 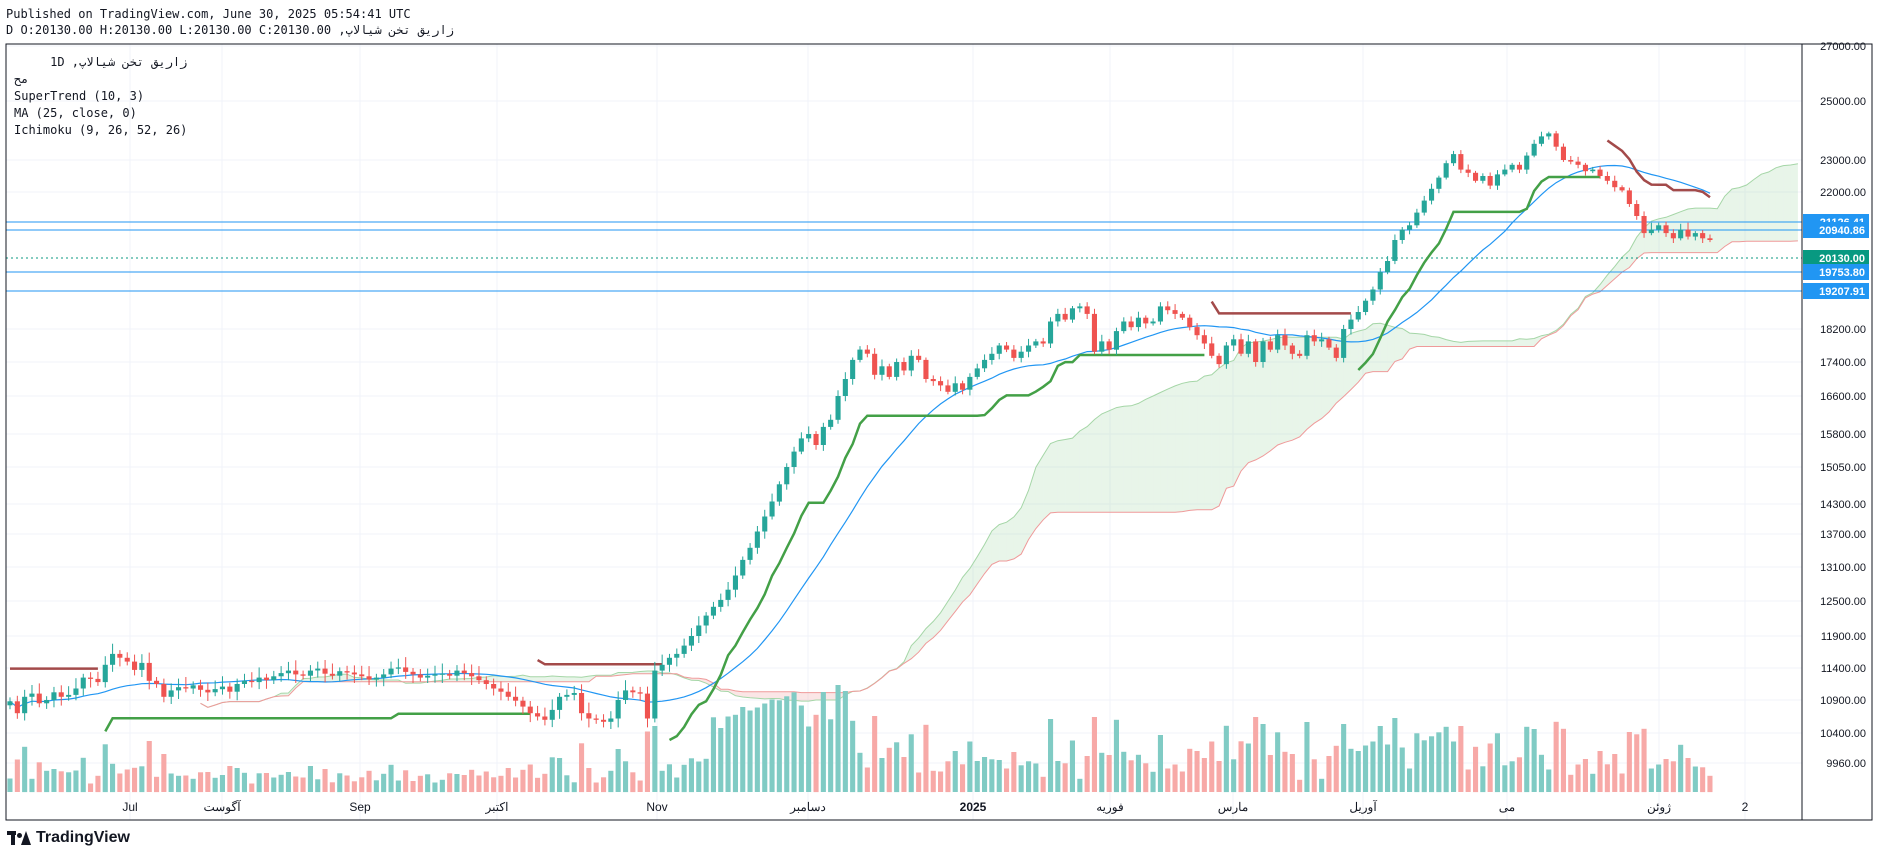 What do you see at coordinates (79, 96) in the screenshot?
I see `legend-supertrend: SuperTrend (10, 3)` at bounding box center [79, 96].